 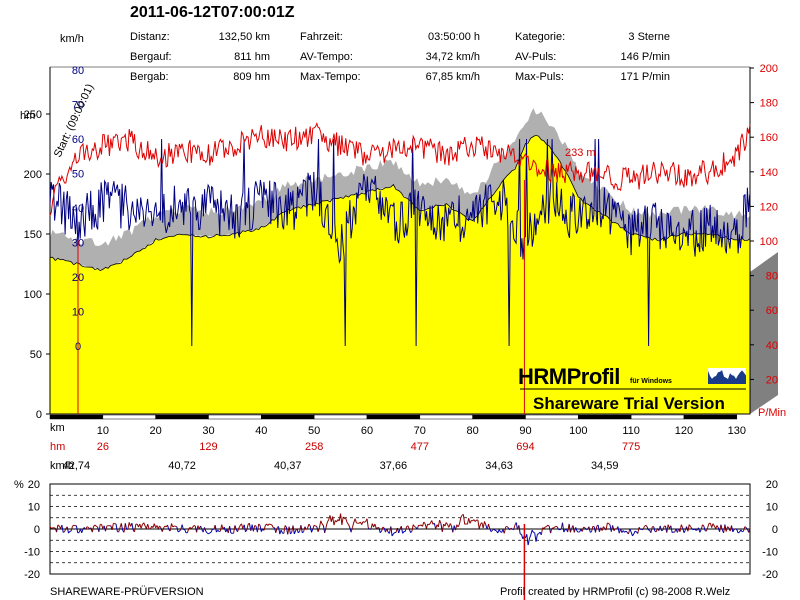 What do you see at coordinates (103, 431) in the screenshot?
I see `km-tick-label: 10` at bounding box center [103, 431].